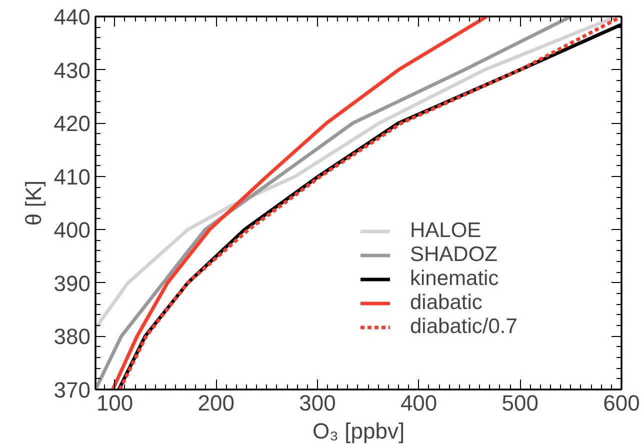  Describe the element at coordinates (72, 337) in the screenshot. I see `y-tick-label: 380` at that location.